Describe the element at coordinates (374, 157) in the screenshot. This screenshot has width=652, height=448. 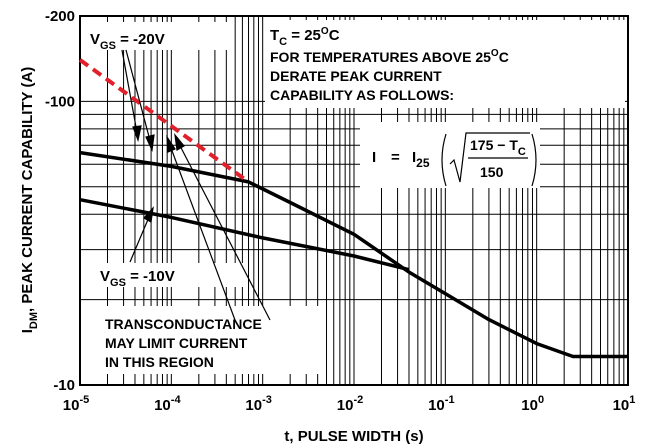
I see `svg-text: I` at that location.